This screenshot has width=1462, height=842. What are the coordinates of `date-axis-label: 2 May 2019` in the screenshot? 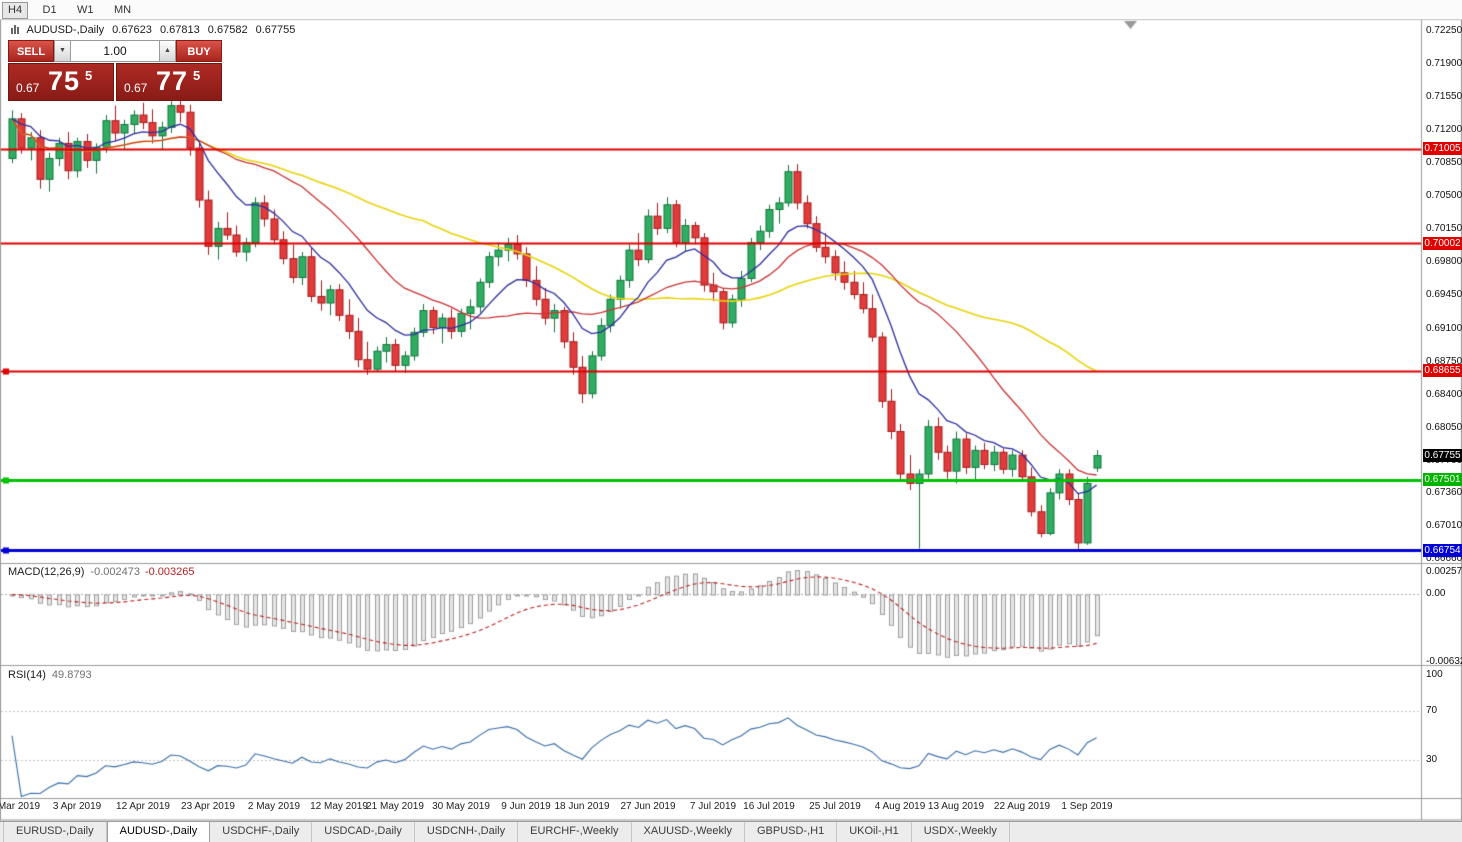 It's located at (274, 806).